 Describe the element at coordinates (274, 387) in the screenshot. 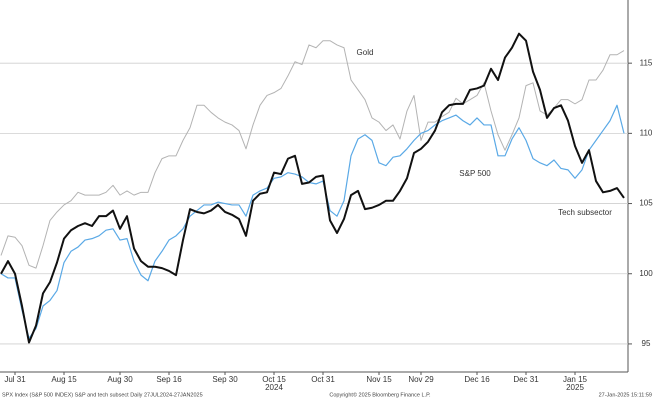

I see `year-label: 2024` at that location.